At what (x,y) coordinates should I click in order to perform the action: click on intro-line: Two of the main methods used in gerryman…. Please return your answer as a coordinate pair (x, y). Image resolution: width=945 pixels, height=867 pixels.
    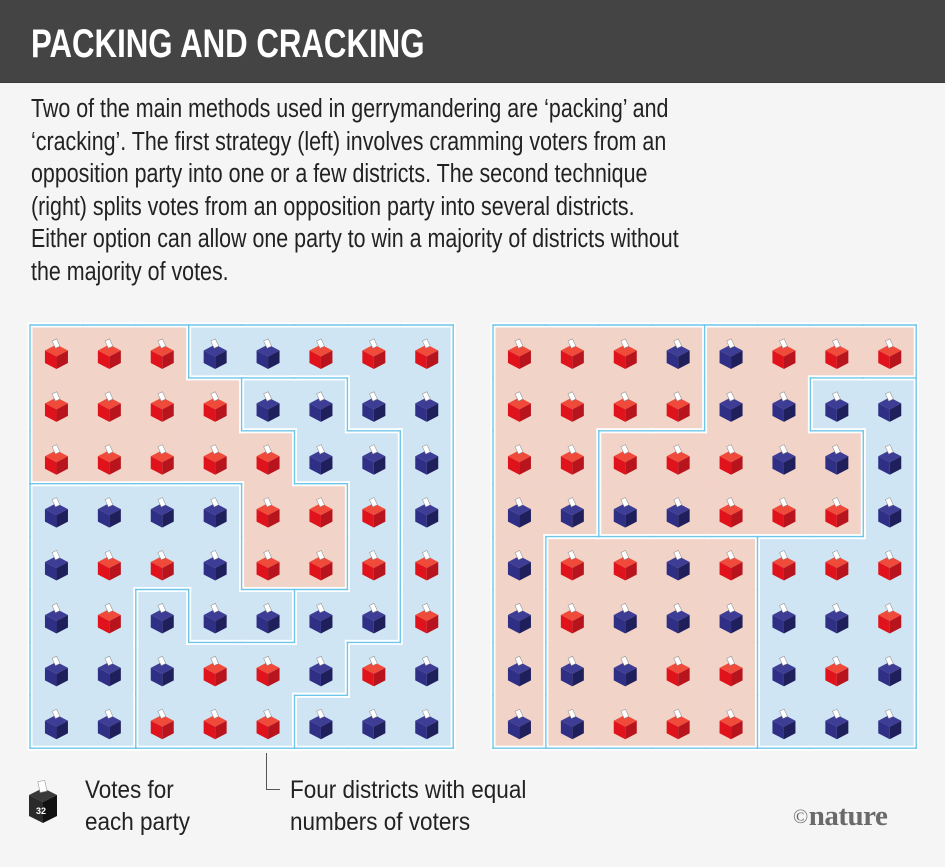
    Looking at the image, I should click on (350, 109).